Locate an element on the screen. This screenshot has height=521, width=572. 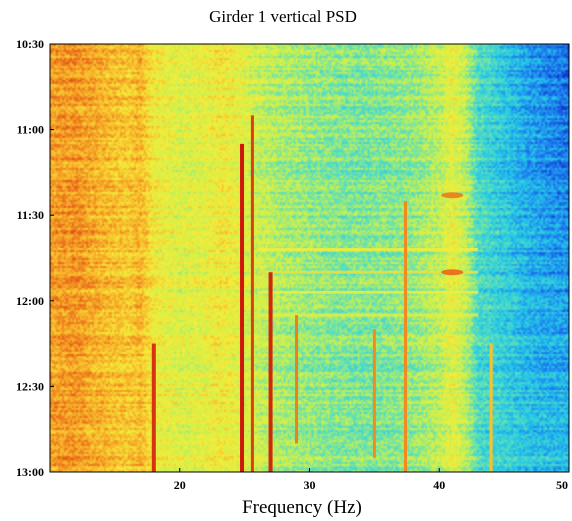
x-axis-label: Frequency (Hz) is located at coordinates (302, 507).